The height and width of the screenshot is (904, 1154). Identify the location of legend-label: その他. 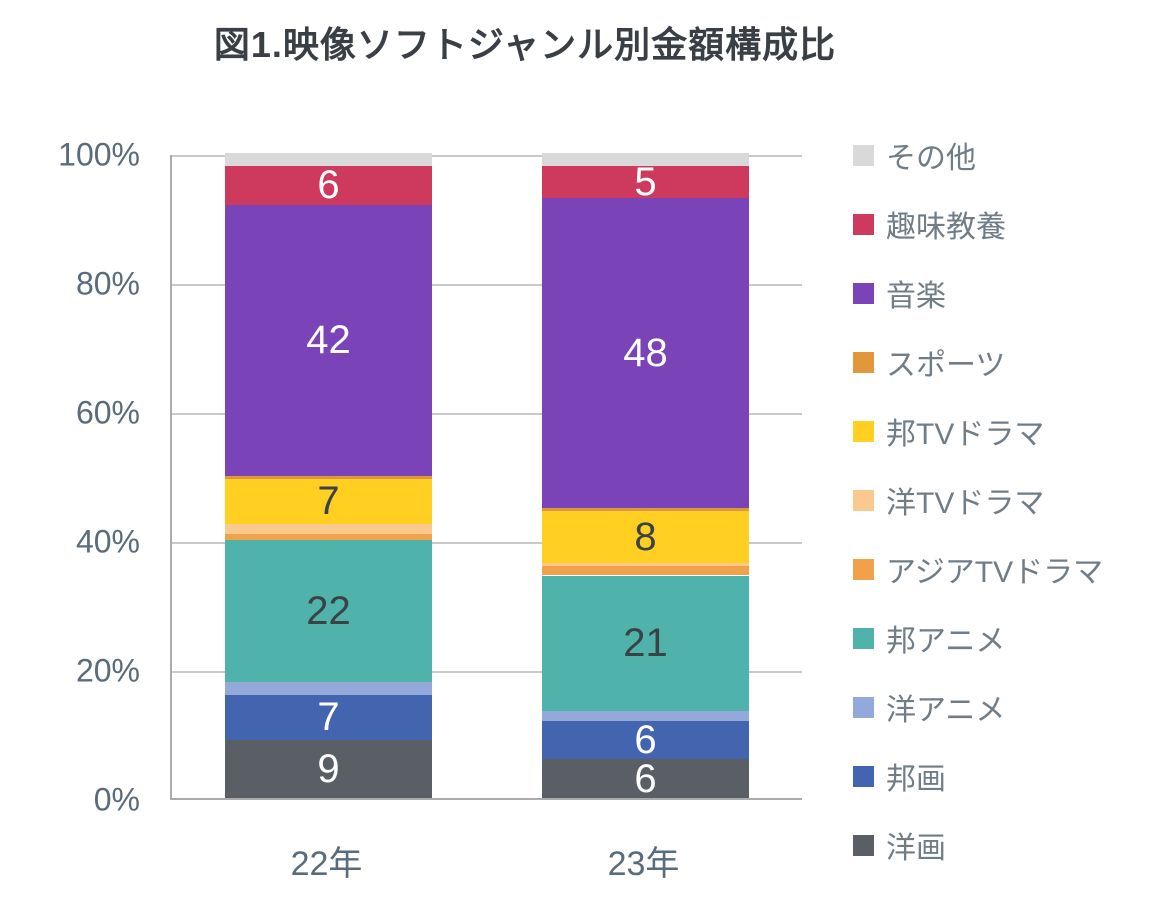
(931, 158).